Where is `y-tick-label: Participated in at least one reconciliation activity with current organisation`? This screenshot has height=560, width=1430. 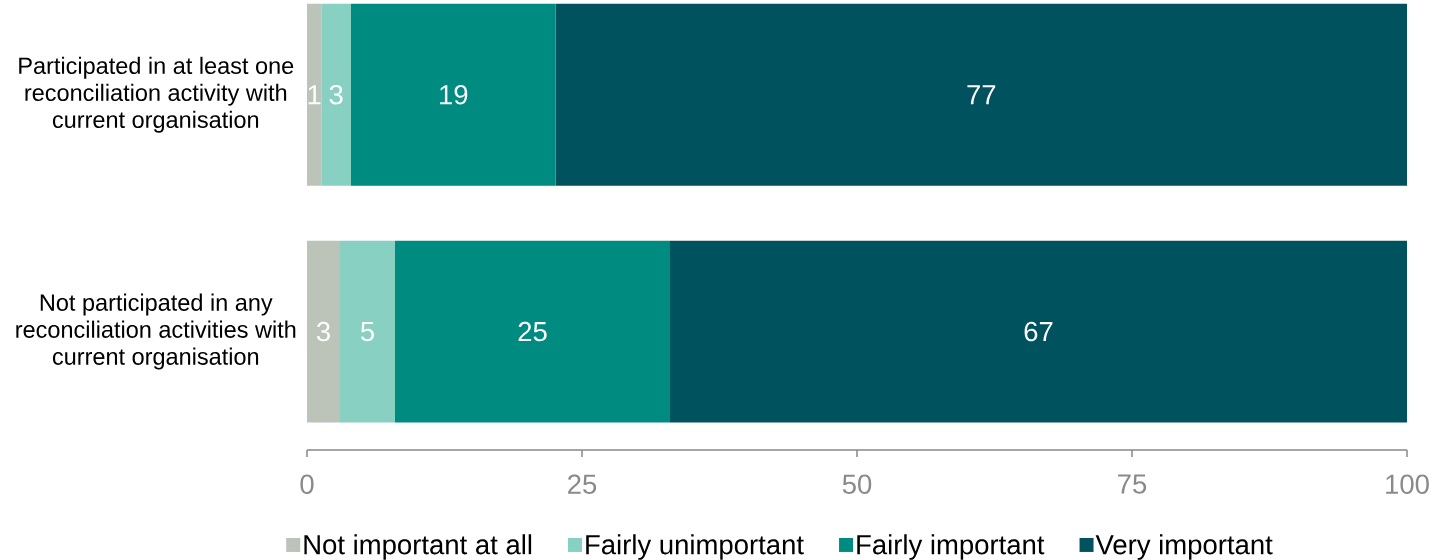
y-tick-label: Participated in at least one reconciliation activity with current organisation is located at coordinates (156, 94).